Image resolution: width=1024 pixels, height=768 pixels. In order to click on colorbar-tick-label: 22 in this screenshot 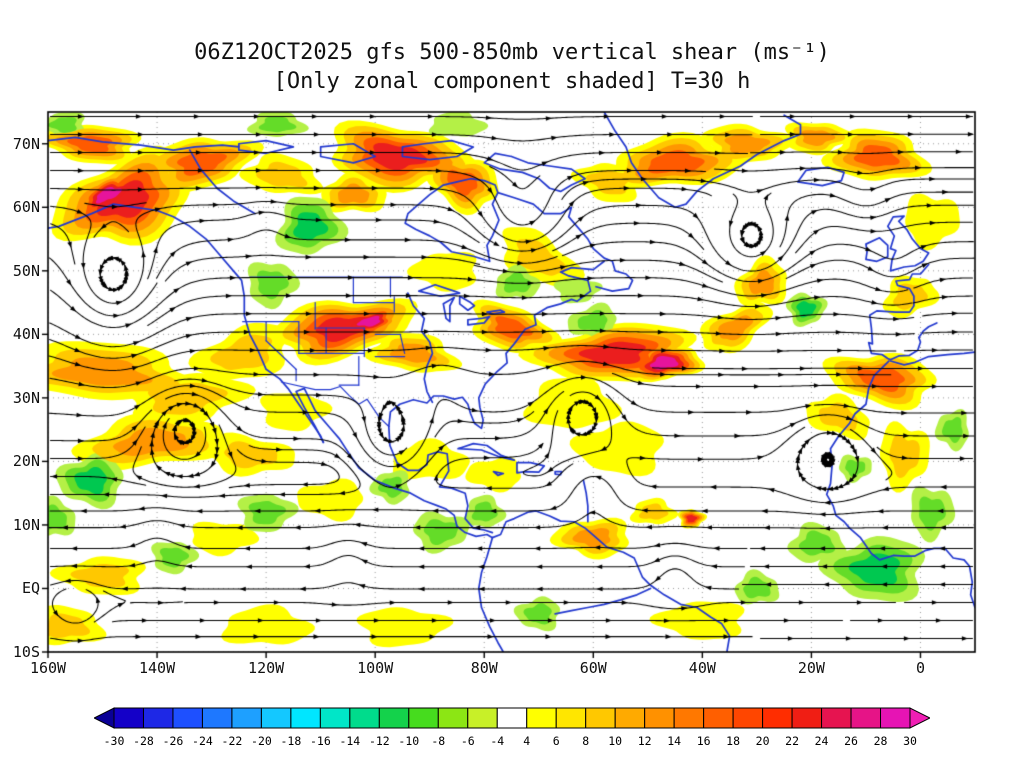, I will do `click(792, 741)`.